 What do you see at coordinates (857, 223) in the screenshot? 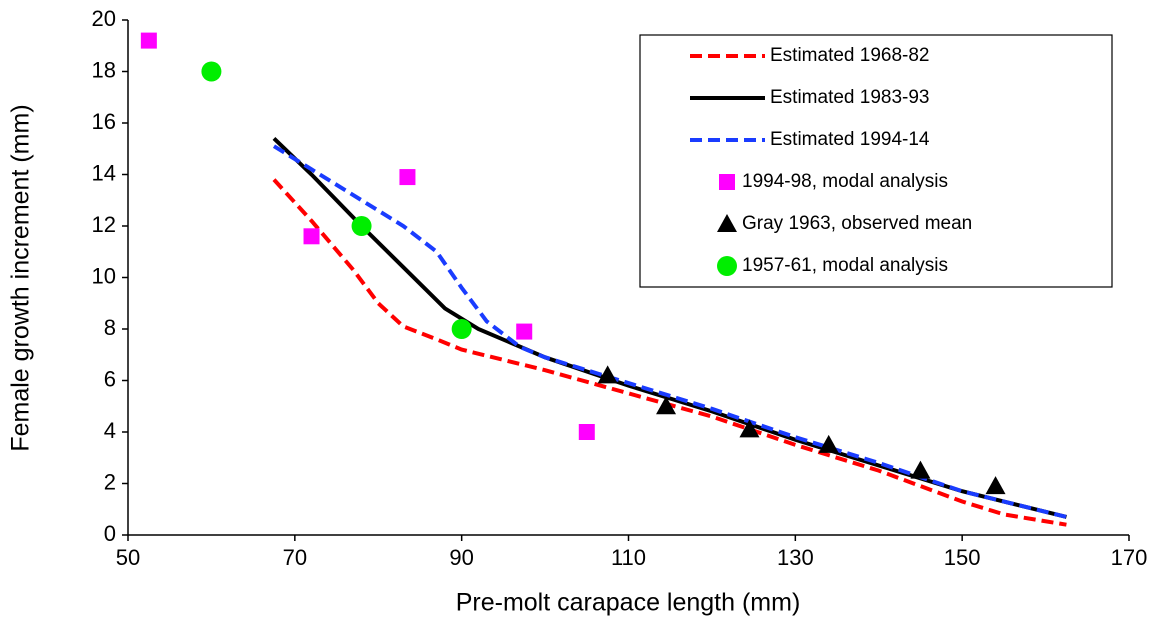
I see `legend-label: Gray 1963, observed mean` at bounding box center [857, 223].